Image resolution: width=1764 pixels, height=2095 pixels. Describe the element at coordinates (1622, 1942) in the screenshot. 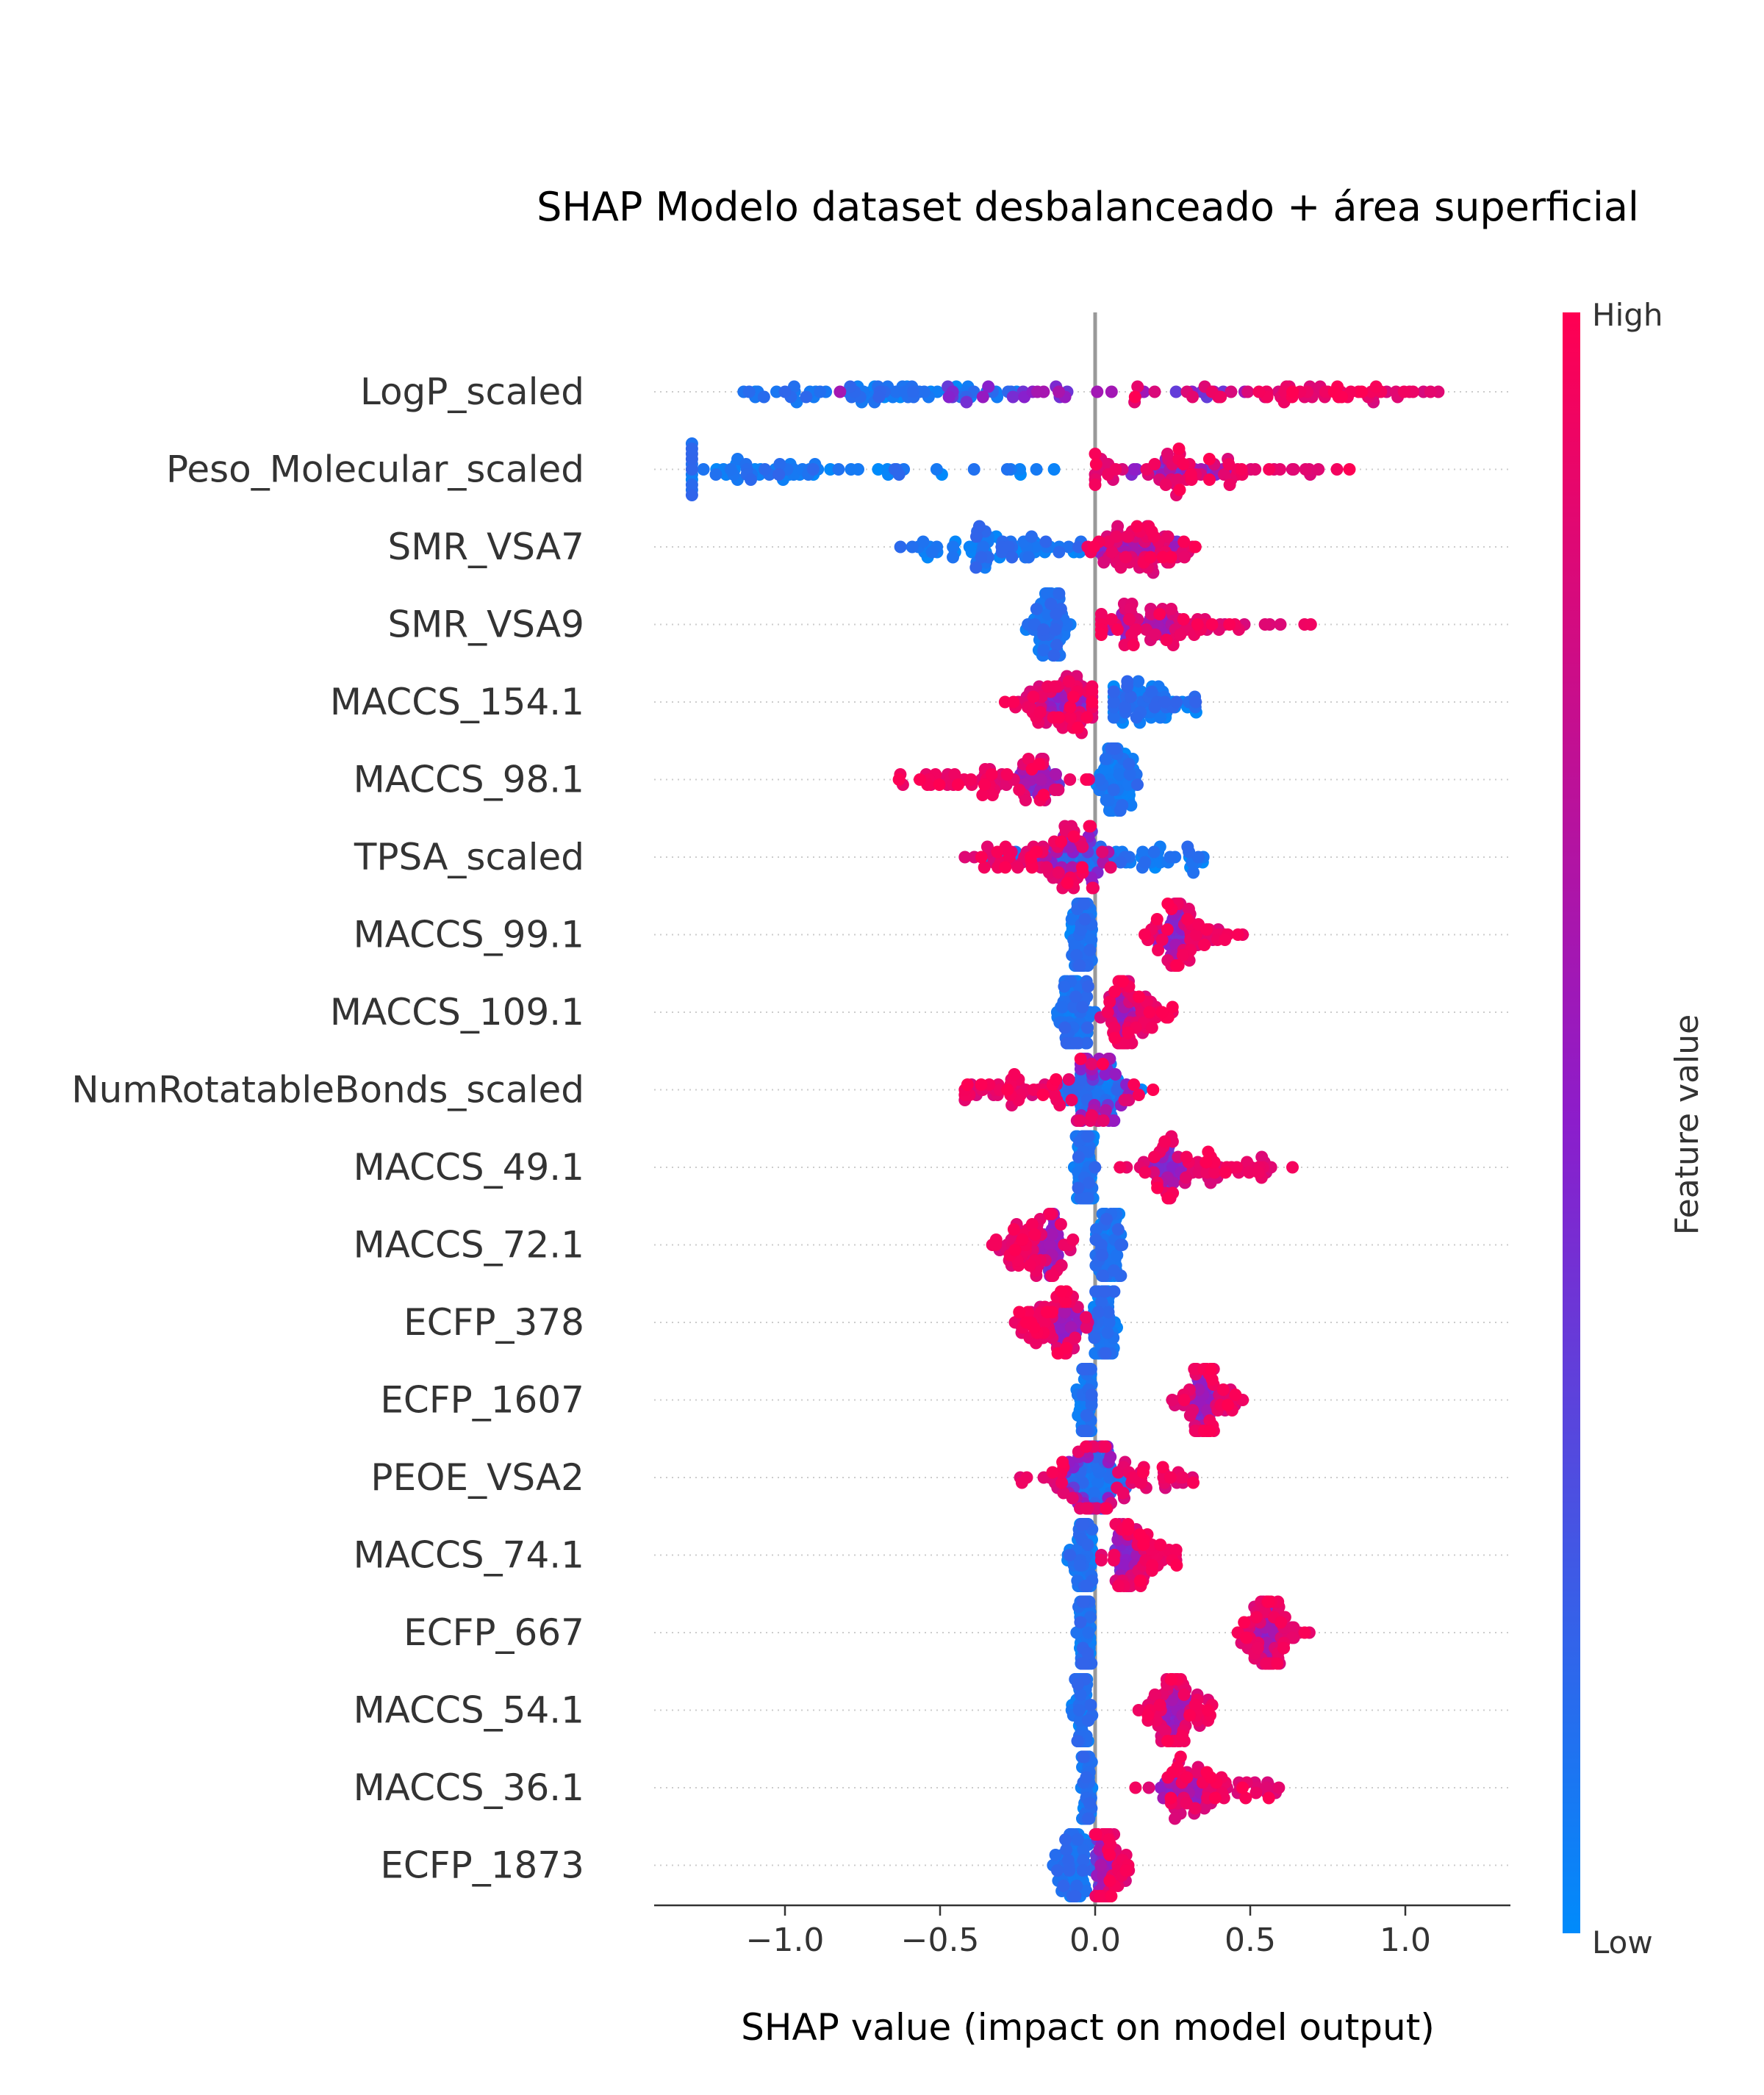

I see `colorbar-low-label: Low` at that location.